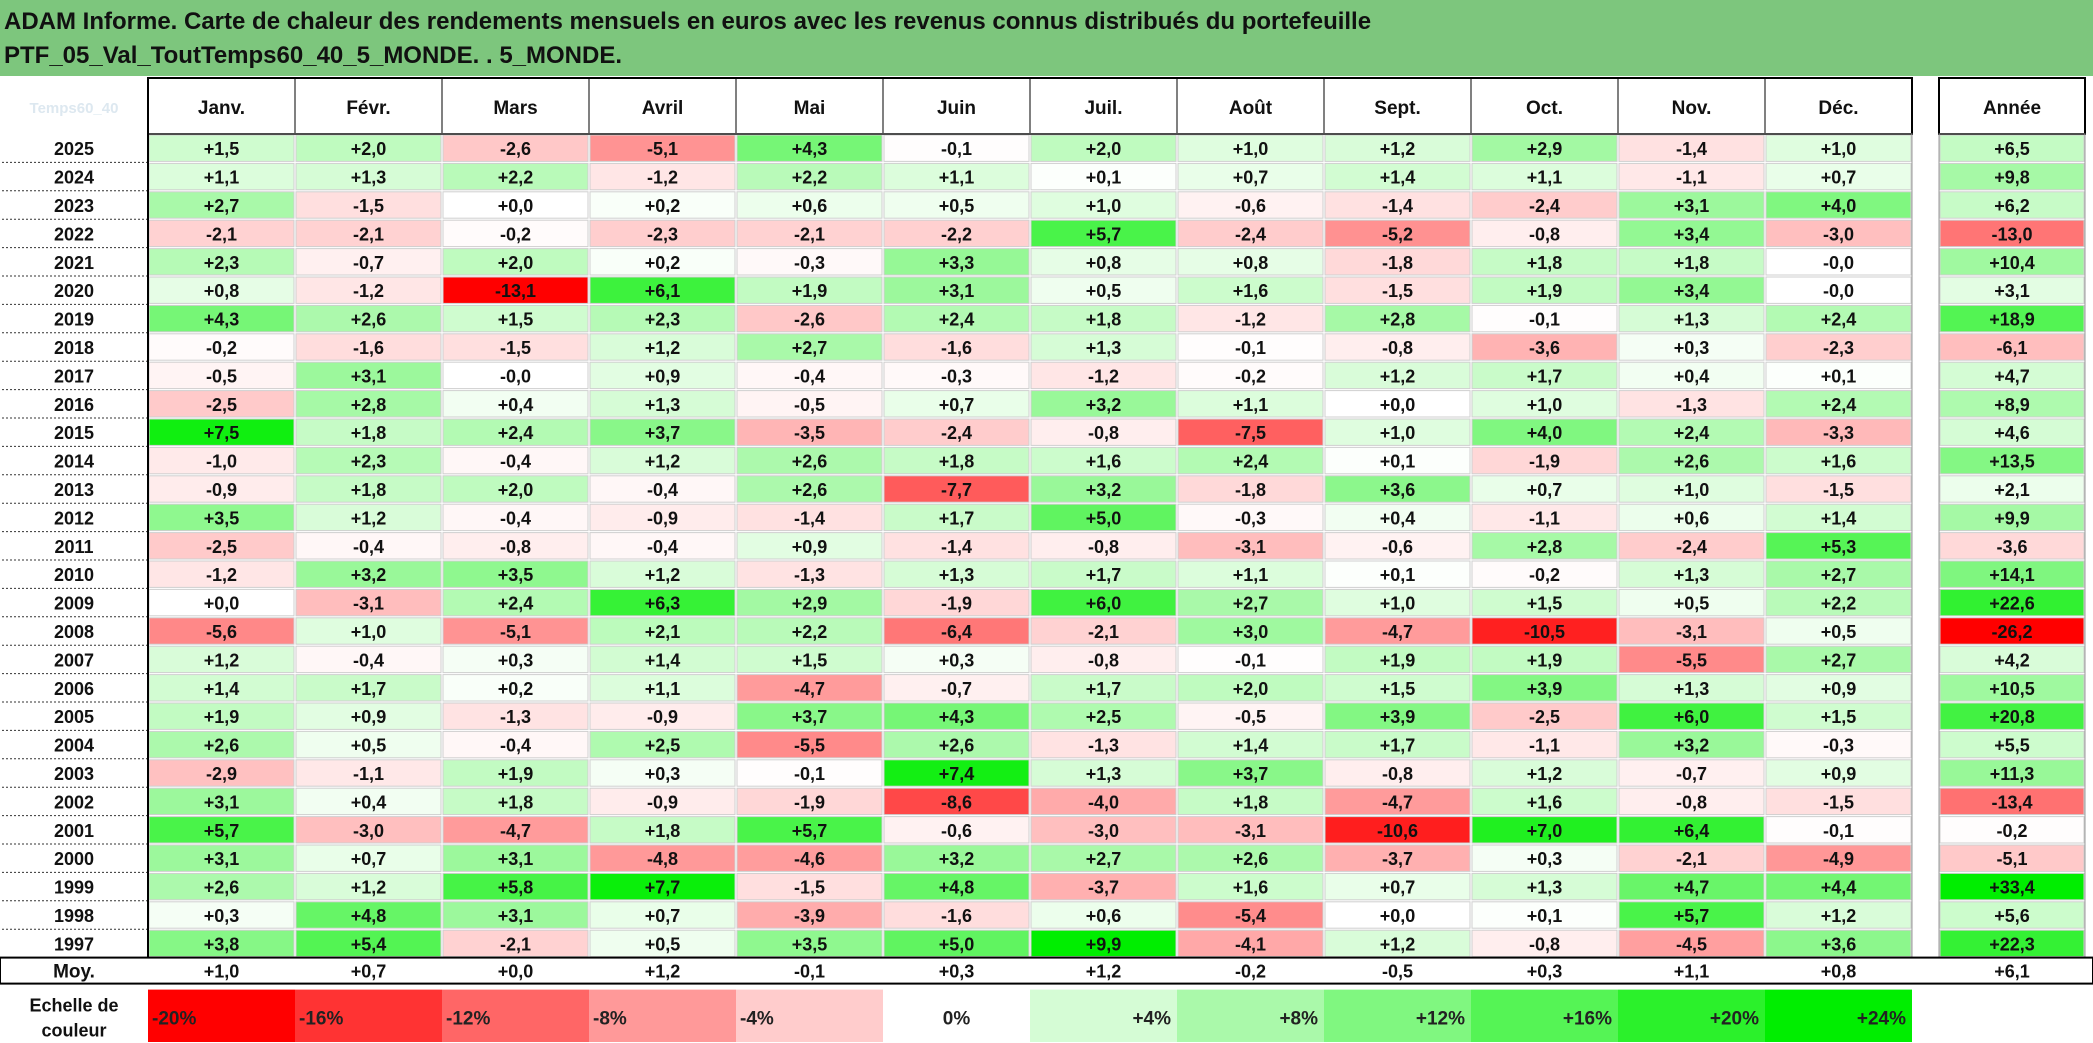 The width and height of the screenshot is (2093, 1043). Describe the element at coordinates (1398, 405) in the screenshot. I see `cell-value: +0,0` at that location.